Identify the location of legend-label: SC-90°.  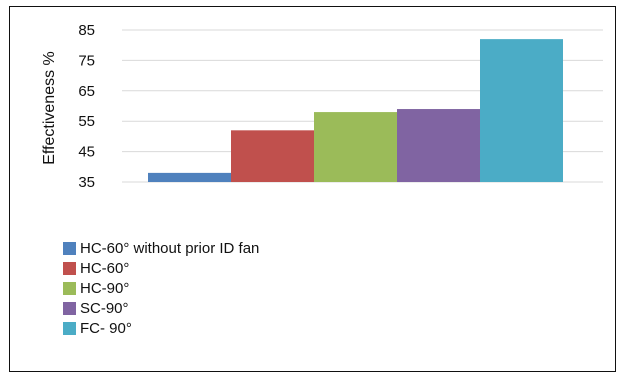
(104, 308).